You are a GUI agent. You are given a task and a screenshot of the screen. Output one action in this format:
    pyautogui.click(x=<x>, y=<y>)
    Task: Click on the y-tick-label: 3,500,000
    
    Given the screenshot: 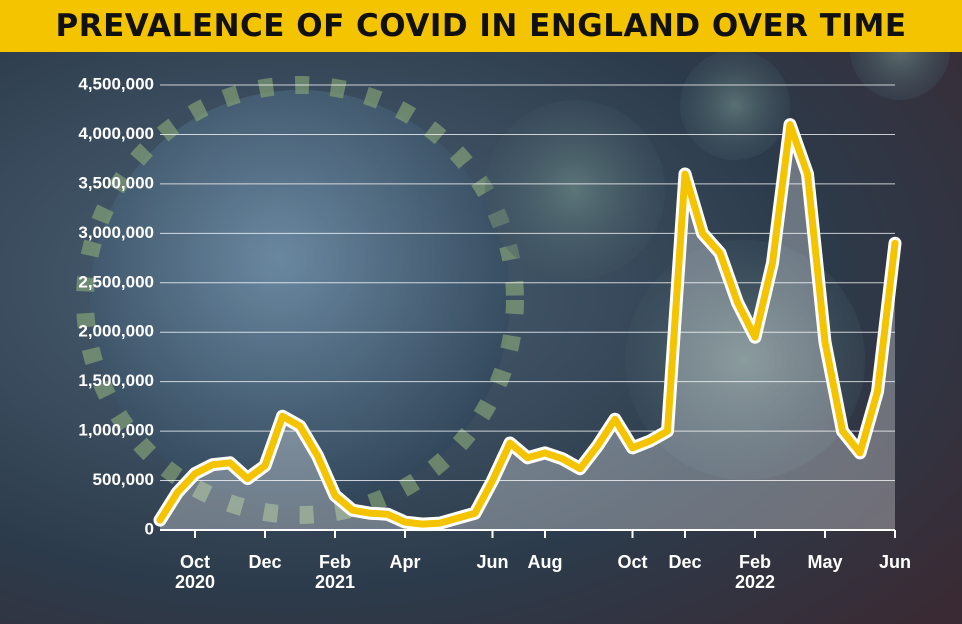 What is the action you would take?
    pyautogui.click(x=116, y=182)
    